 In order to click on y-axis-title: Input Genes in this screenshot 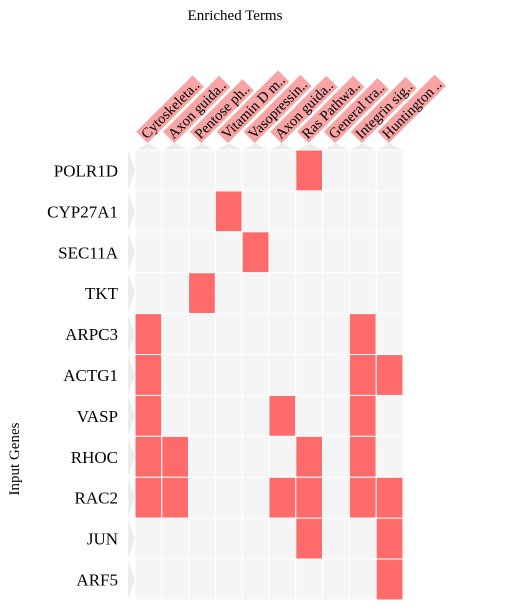, I will do `click(15, 458)`.